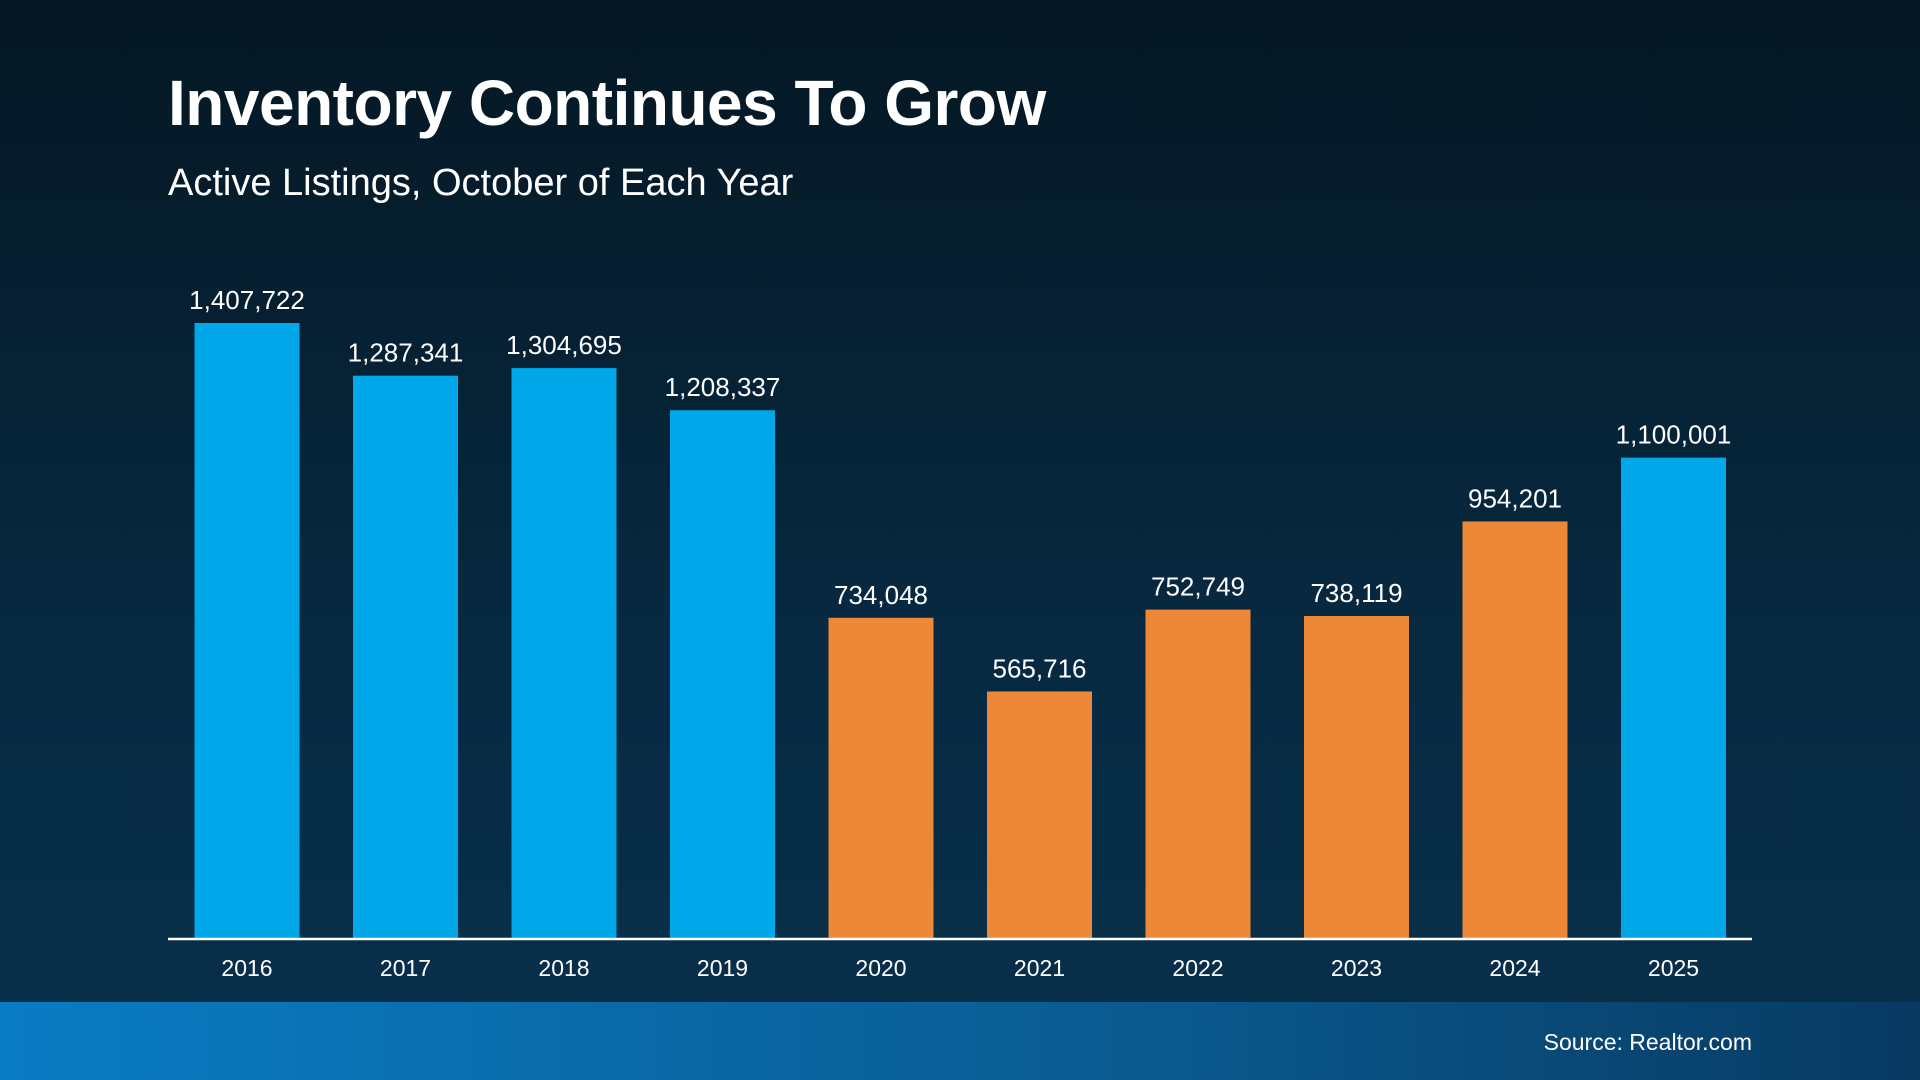 This screenshot has width=1920, height=1080. I want to click on source-text: Source: Realtor.com, so click(1647, 1042).